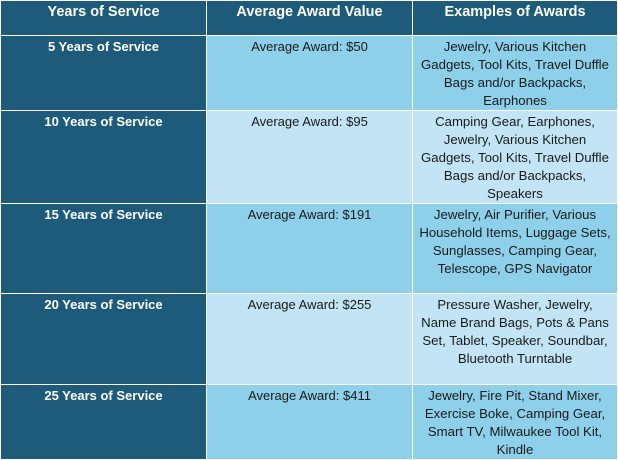 This screenshot has height=460, width=618. I want to click on years-cell: 15 Years of Service, so click(103, 248).